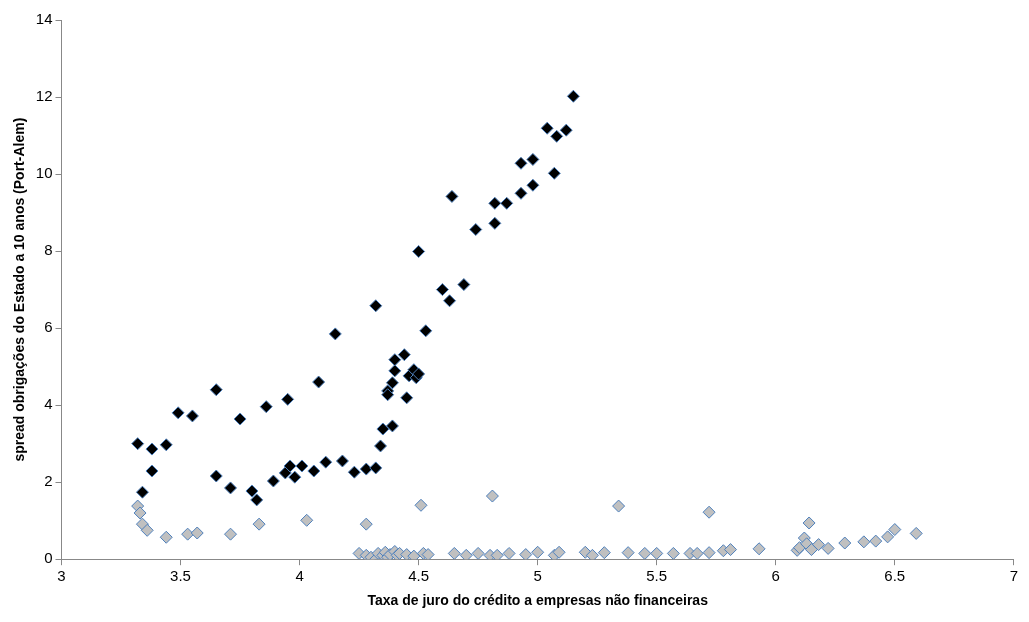  What do you see at coordinates (48, 250) in the screenshot?
I see `y-tick-label: 8` at bounding box center [48, 250].